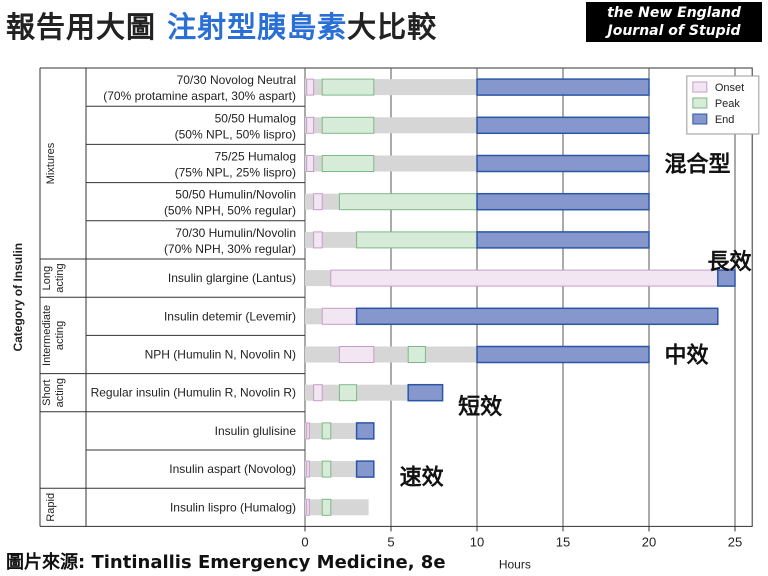  What do you see at coordinates (563, 541) in the screenshot?
I see `x-tick-label: 15` at bounding box center [563, 541].